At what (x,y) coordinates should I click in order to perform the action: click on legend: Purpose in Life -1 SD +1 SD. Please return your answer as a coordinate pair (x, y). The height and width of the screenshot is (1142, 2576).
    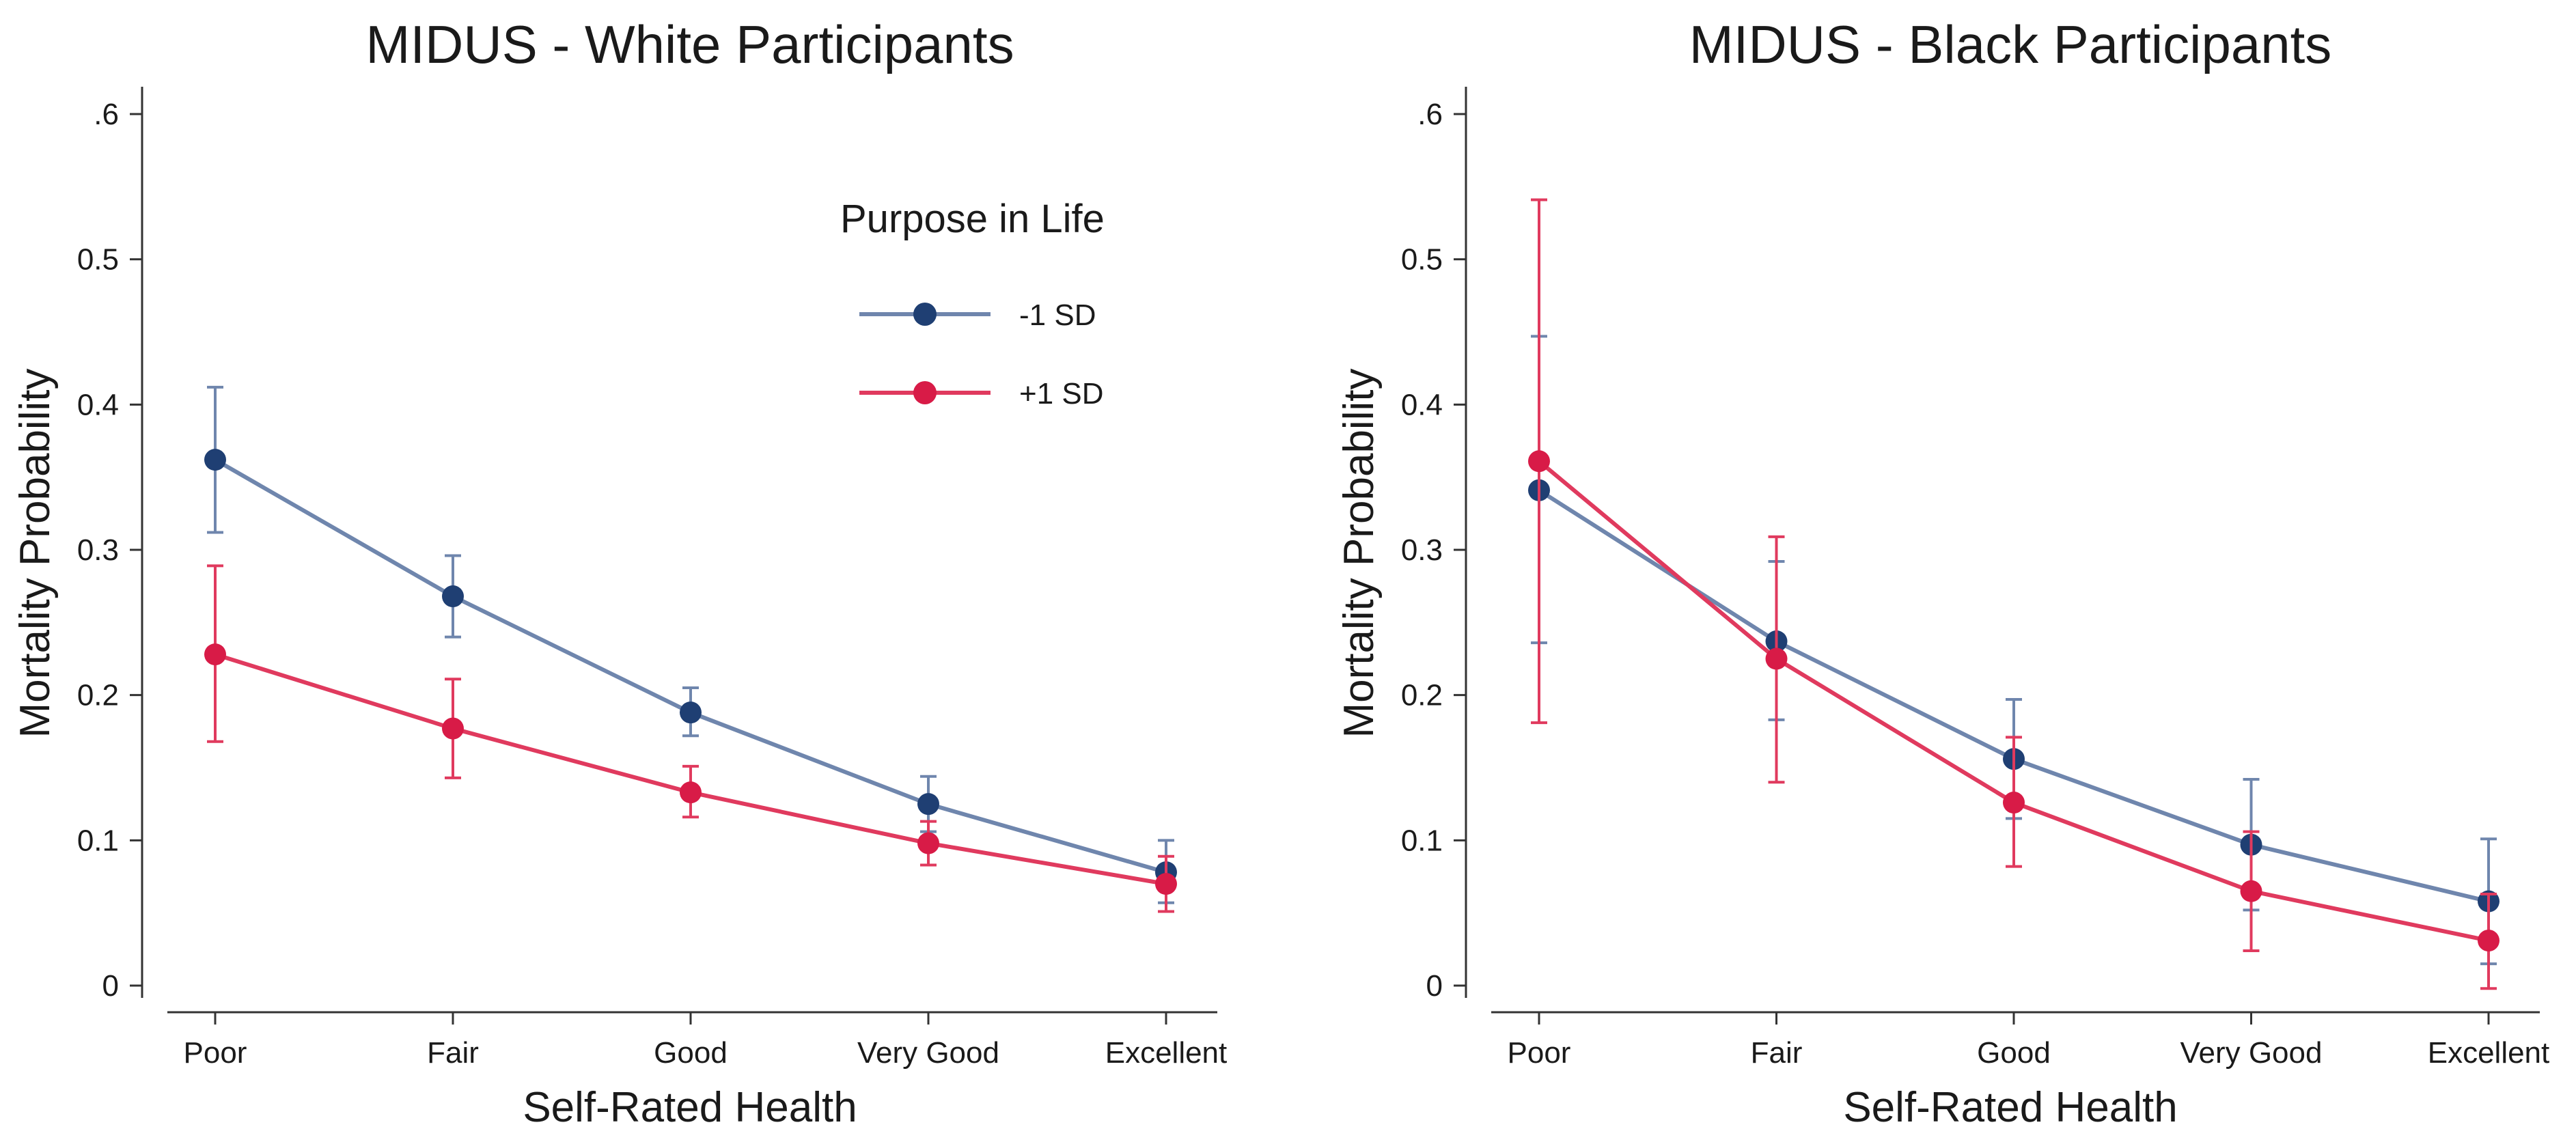
    Looking at the image, I should click on (973, 303).